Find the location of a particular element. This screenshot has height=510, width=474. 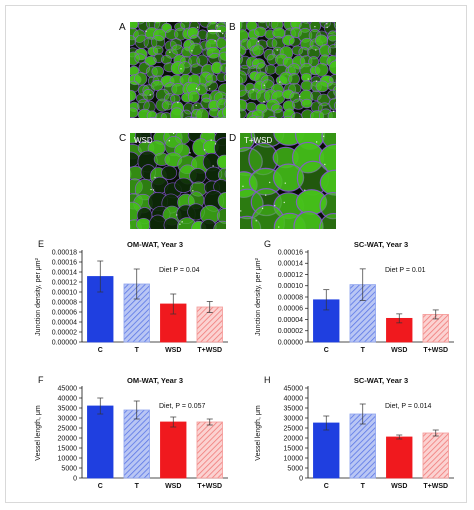

y-axis-label: Vessel length, μm is located at coordinates (38, 433).